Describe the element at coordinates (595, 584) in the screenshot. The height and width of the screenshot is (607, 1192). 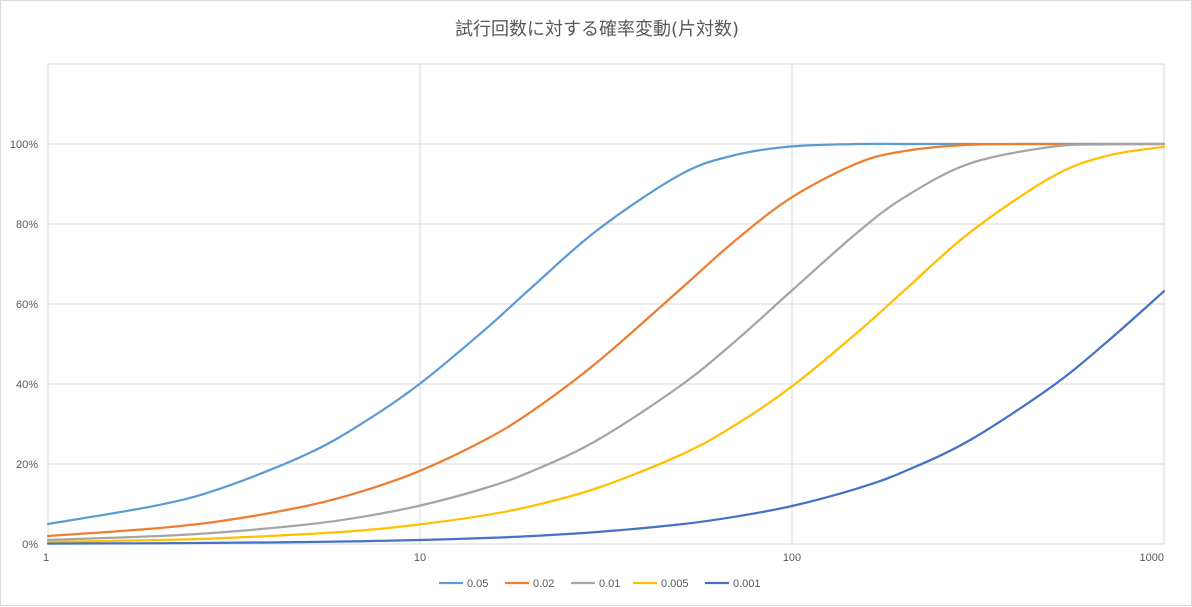
I see `legend-item: 0.01` at that location.